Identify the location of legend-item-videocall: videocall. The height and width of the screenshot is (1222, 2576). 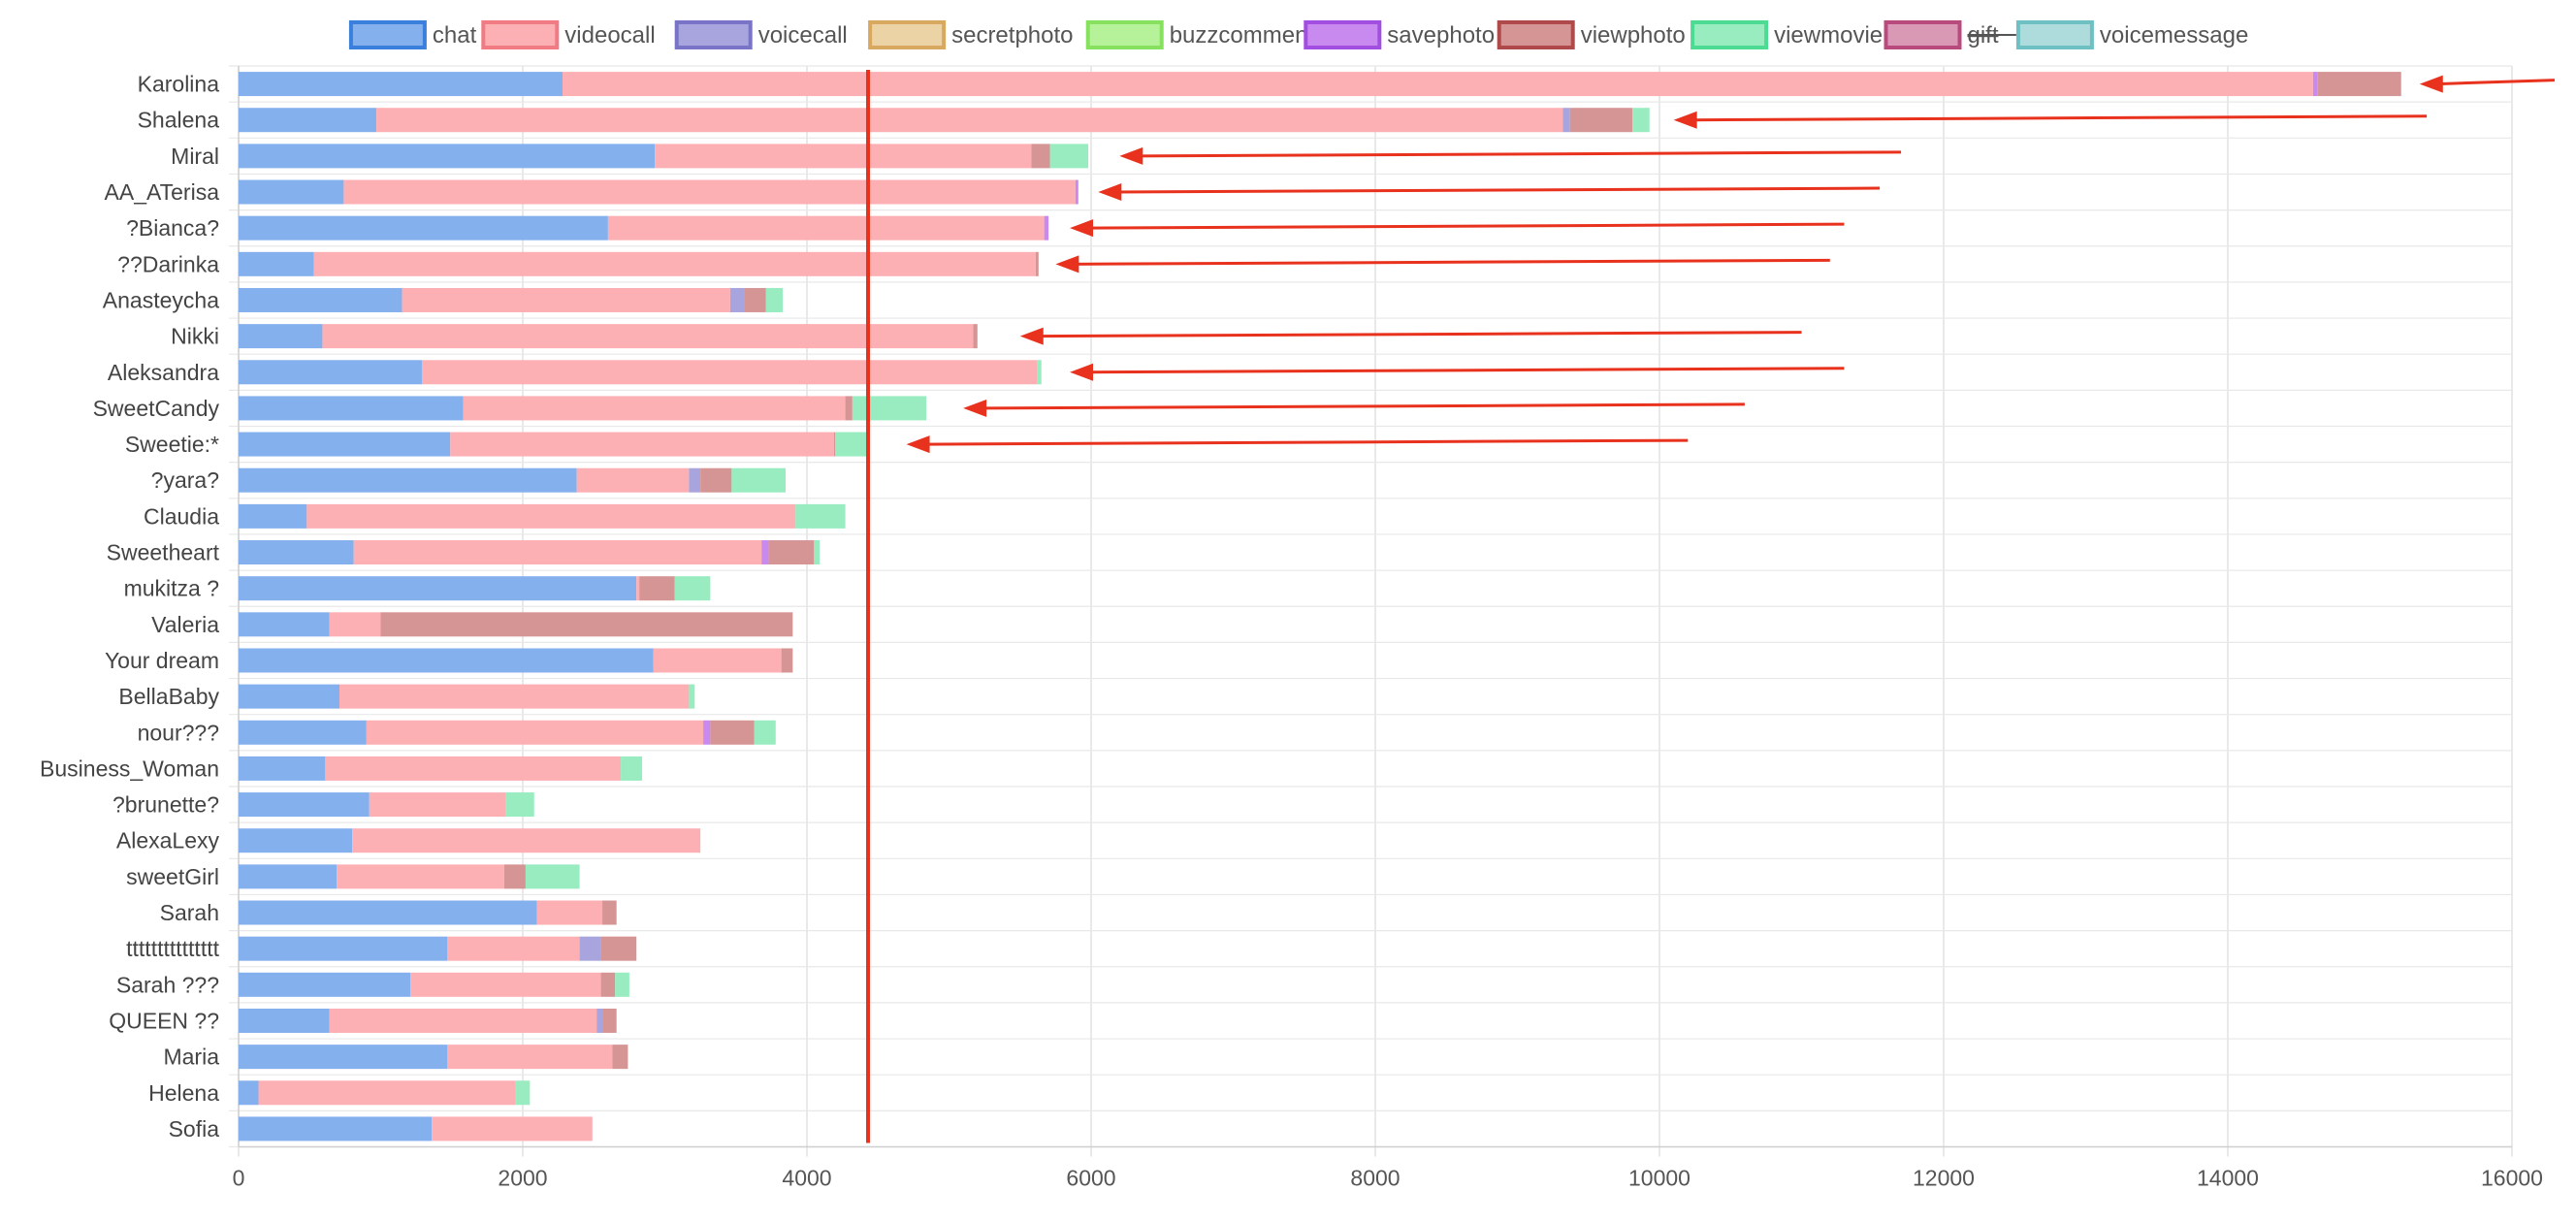
(568, 34).